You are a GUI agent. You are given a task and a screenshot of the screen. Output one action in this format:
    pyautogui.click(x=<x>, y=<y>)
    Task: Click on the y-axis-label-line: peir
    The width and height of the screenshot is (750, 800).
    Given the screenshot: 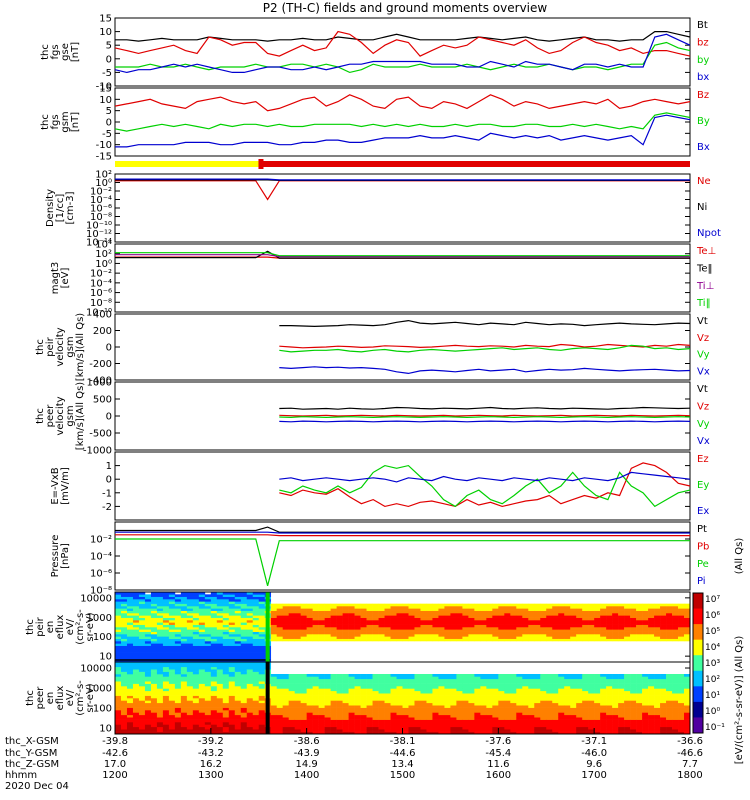 What is the action you would take?
    pyautogui.click(x=40, y=626)
    